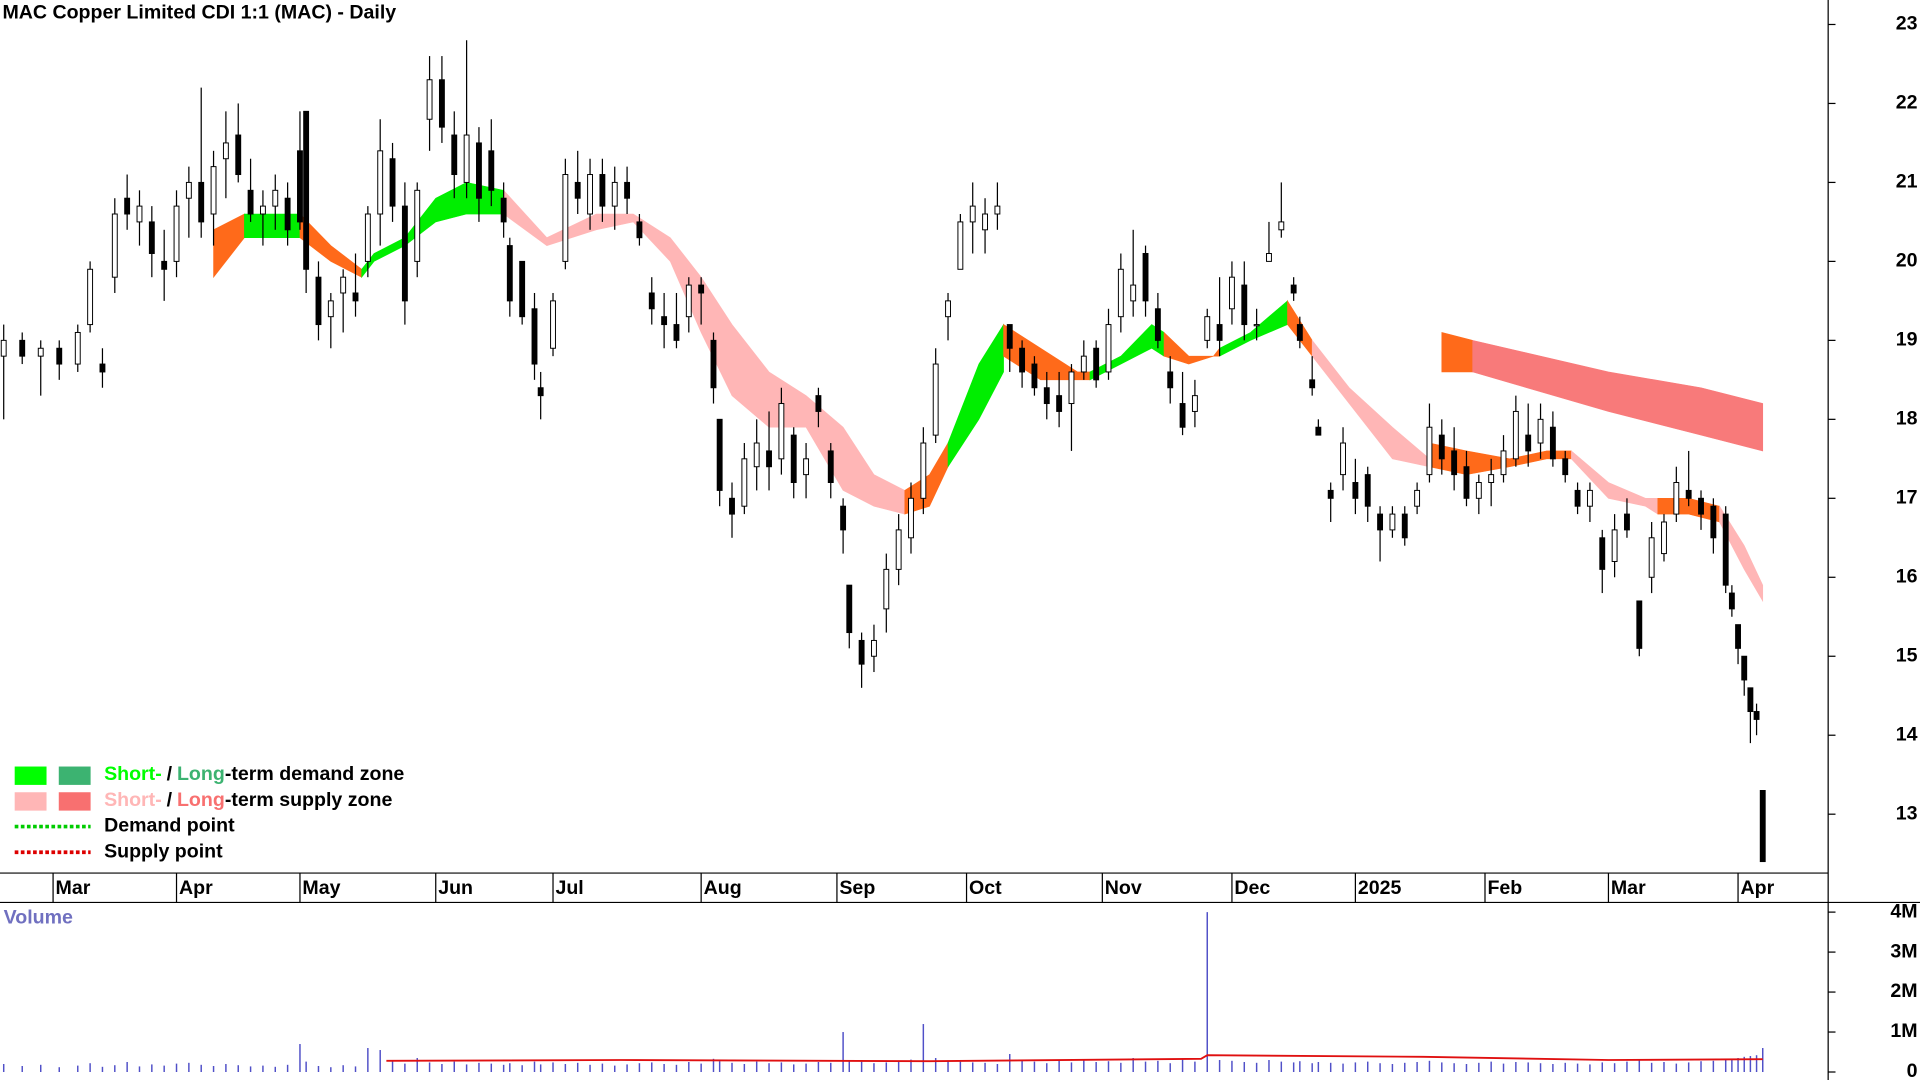 The width and height of the screenshot is (1920, 1080). I want to click on x-tick-label: Jun, so click(455, 888).